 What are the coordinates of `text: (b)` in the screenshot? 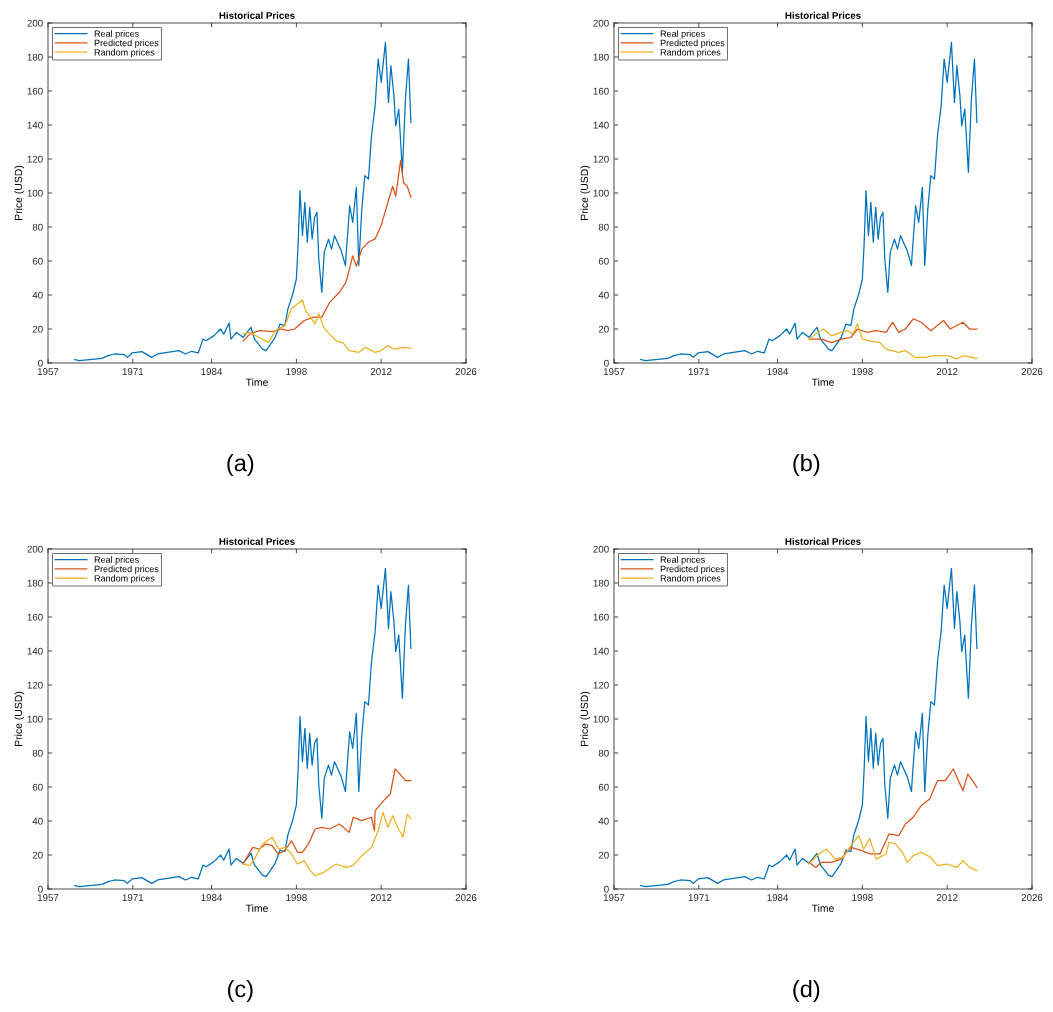 It's located at (806, 464).